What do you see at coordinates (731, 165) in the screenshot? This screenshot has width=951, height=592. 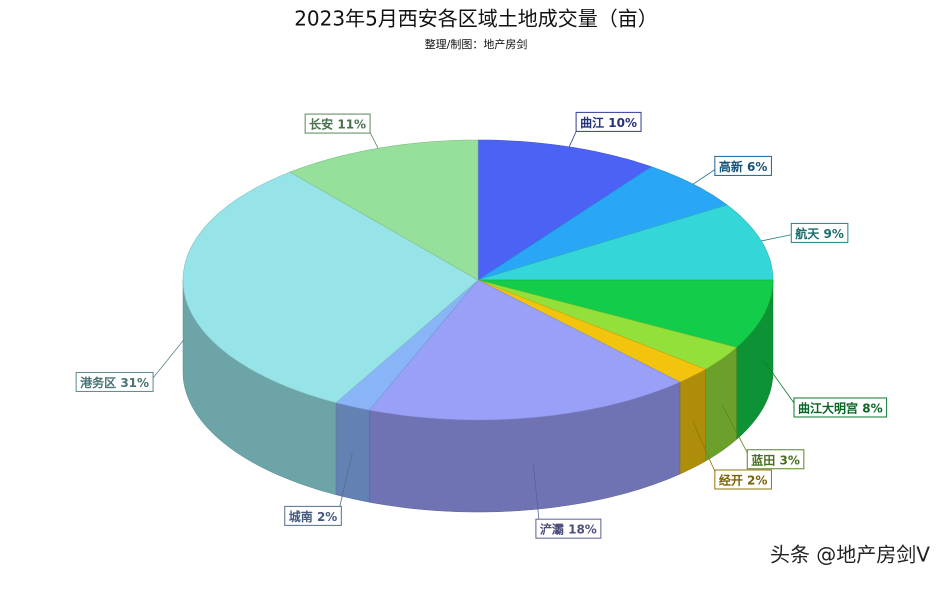 I see `category-label: 高新` at bounding box center [731, 165].